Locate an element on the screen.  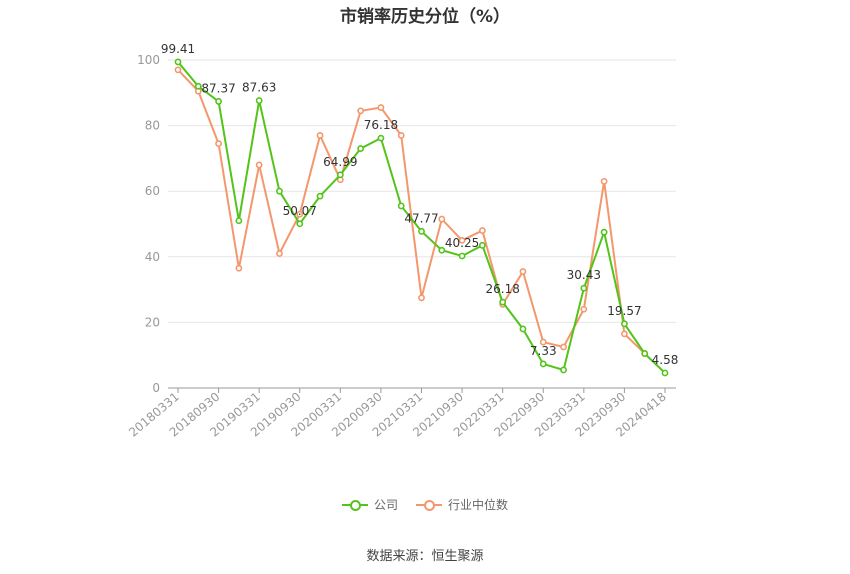
chart-title: 市销率历史分位（%） is located at coordinates (425, 17).